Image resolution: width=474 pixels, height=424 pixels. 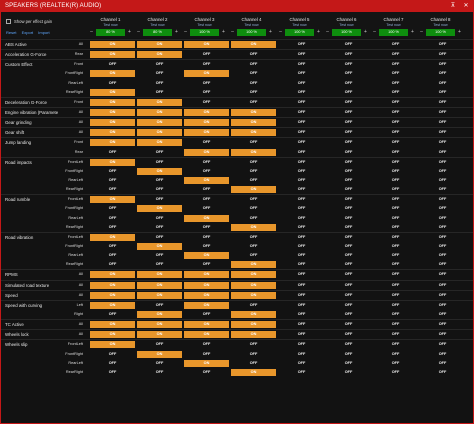 I want to click on pin-icon: ⊼, so click(x=453, y=6).